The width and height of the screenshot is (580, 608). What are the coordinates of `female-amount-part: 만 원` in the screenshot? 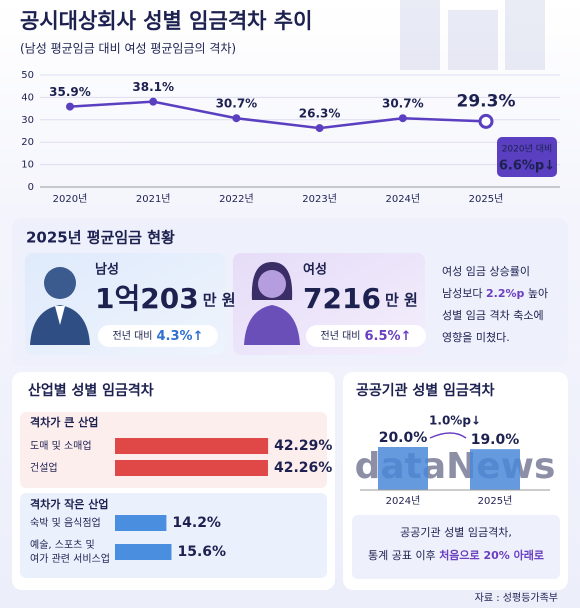 It's located at (401, 300).